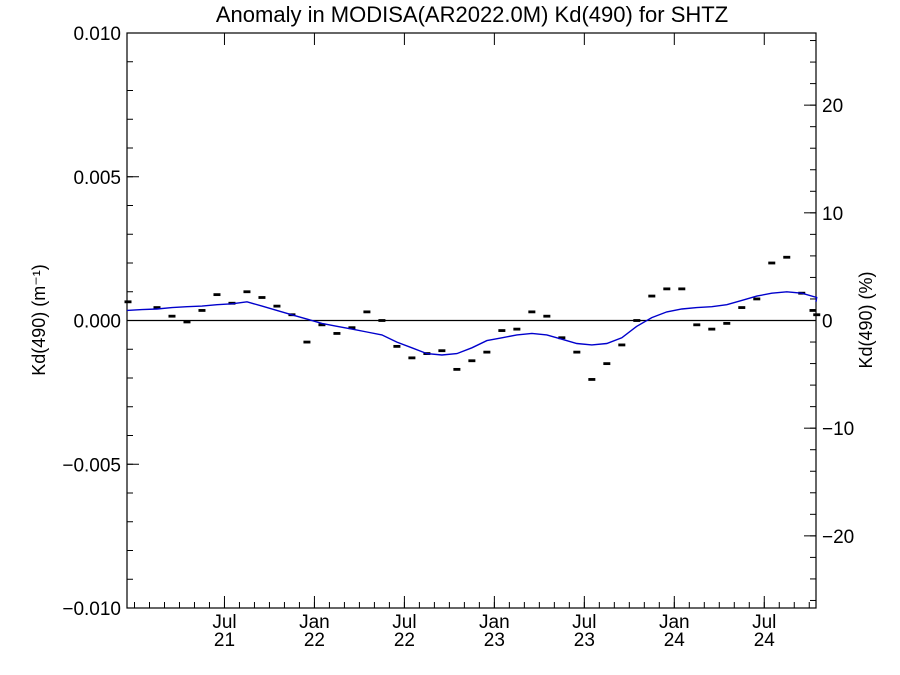  What do you see at coordinates (832, 106) in the screenshot?
I see `y-tick-label-right: 20` at bounding box center [832, 106].